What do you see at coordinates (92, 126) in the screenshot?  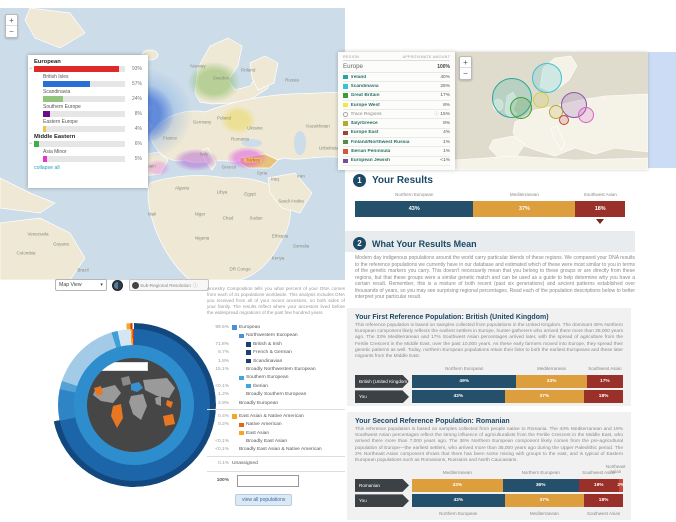 I see `ftdna-item: Eastern Europe 4%` at bounding box center [92, 126].